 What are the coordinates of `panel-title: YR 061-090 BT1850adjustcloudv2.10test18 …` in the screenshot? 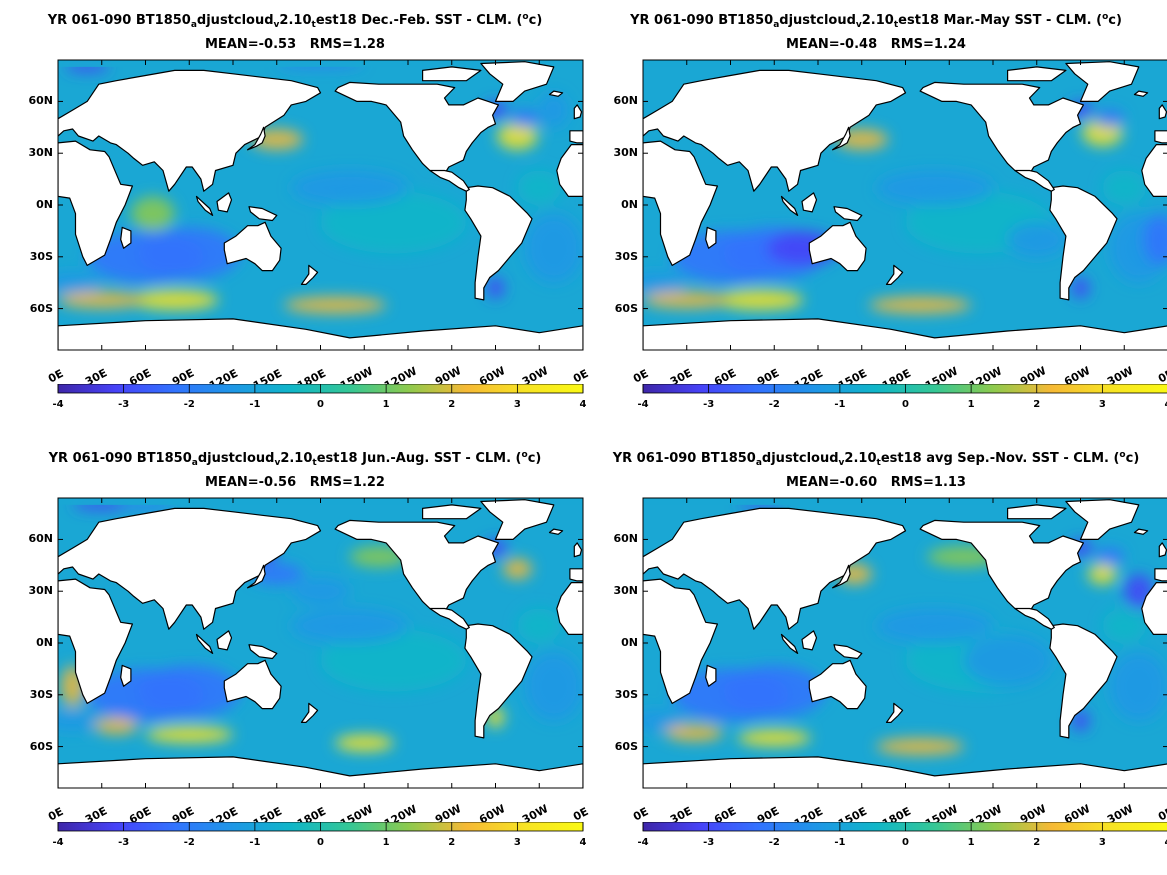 It's located at (876, 21).